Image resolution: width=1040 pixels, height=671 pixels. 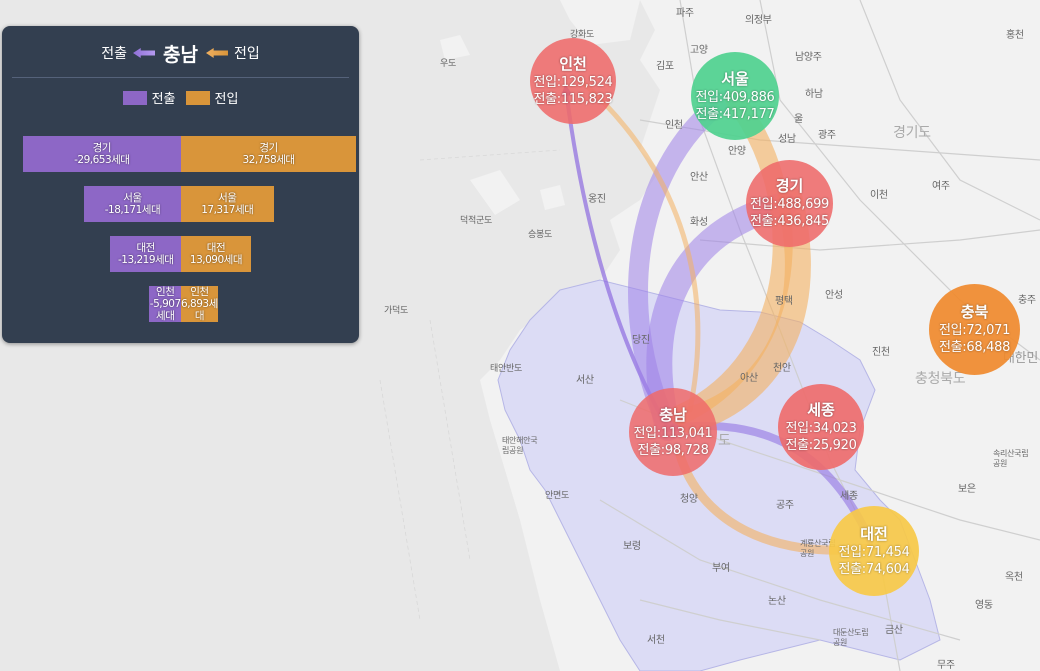 What do you see at coordinates (849, 496) in the screenshot?
I see `map-label: 세종` at bounding box center [849, 496].